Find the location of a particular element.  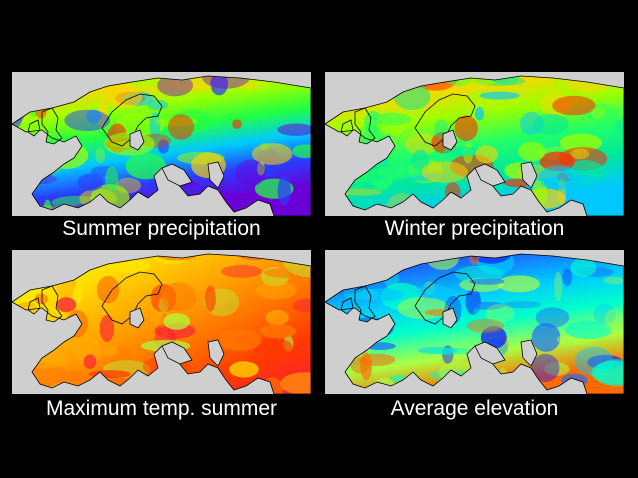

average-elevation-map is located at coordinates (474, 322).